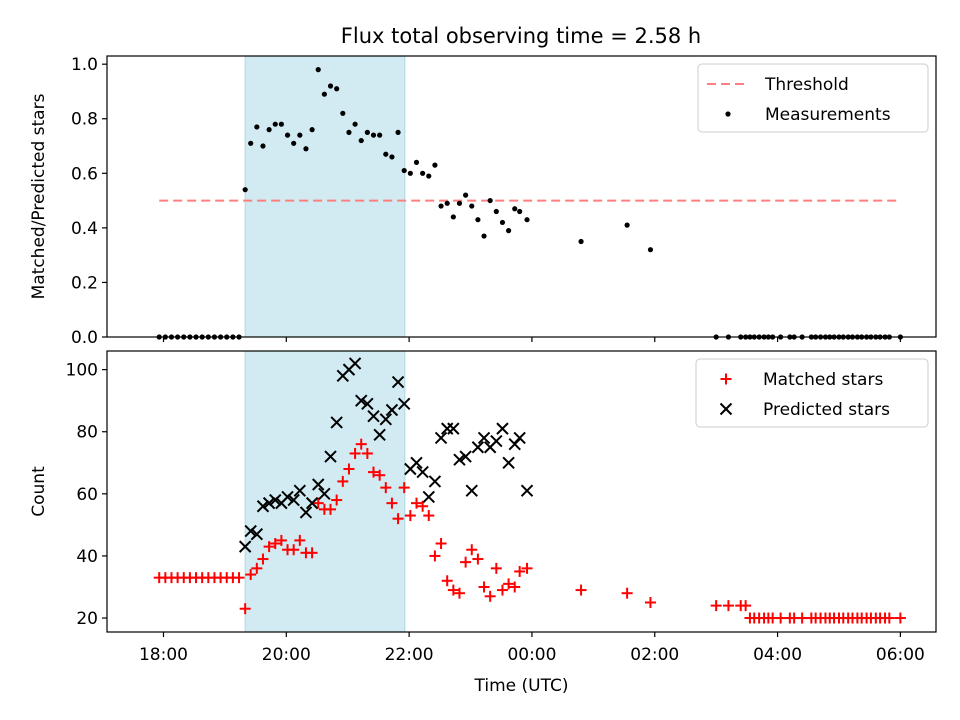 This screenshot has width=960, height=720. I want to click on x-tick-label: 00:00, so click(531, 655).